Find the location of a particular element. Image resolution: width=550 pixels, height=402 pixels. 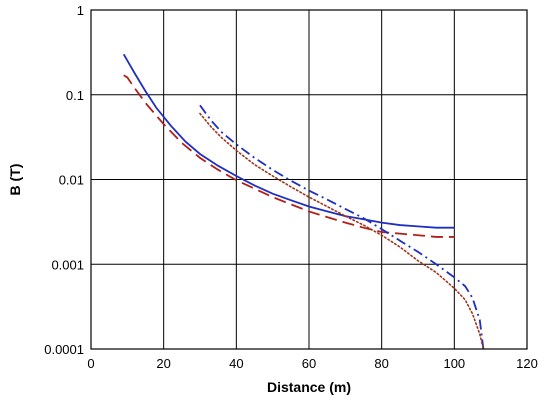

x-axis-title: Distance (m) is located at coordinates (309, 387).